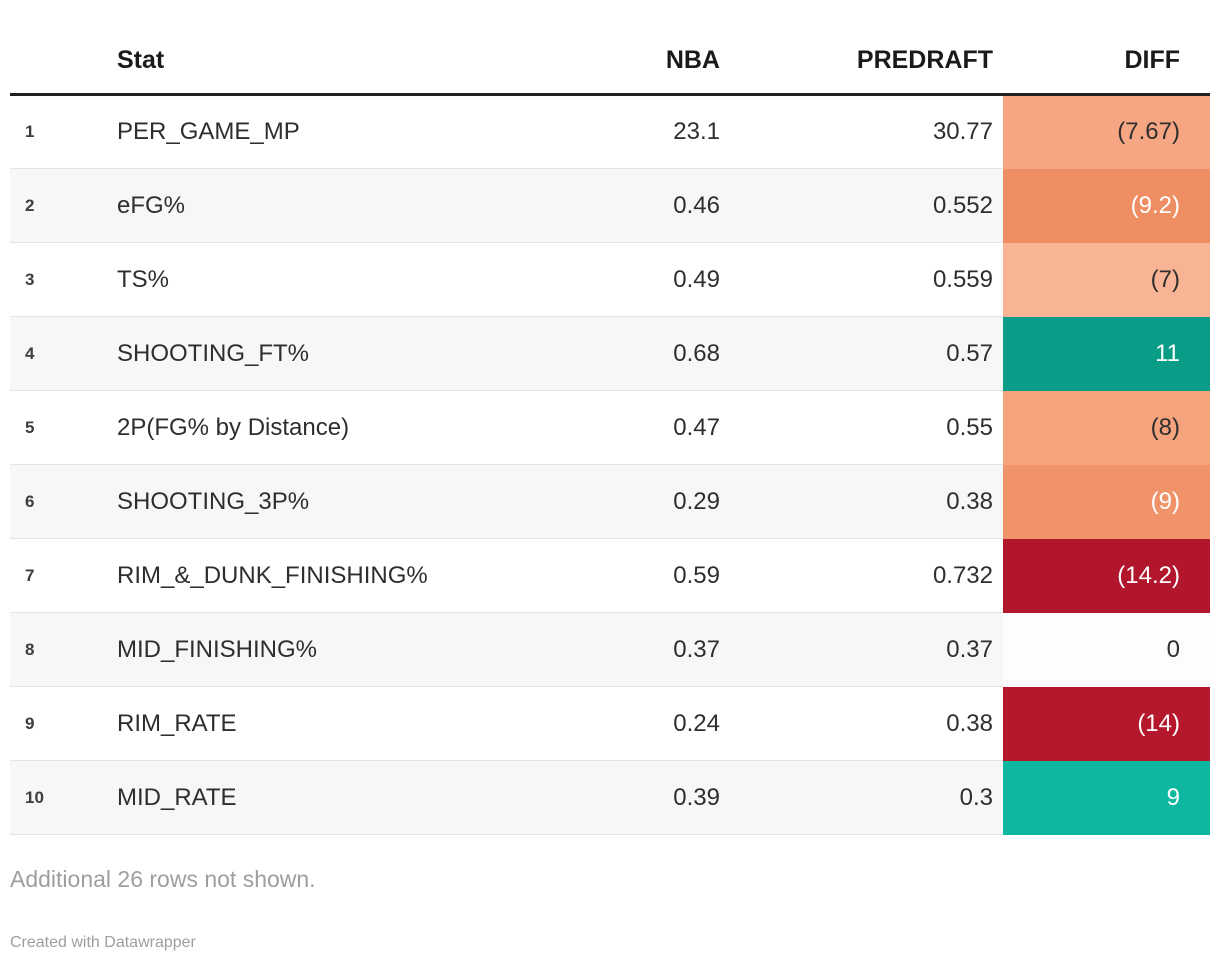 Image resolution: width=1220 pixels, height=966 pixels. Describe the element at coordinates (866, 649) in the screenshot. I see `predraft-cell: 0.37` at that location.